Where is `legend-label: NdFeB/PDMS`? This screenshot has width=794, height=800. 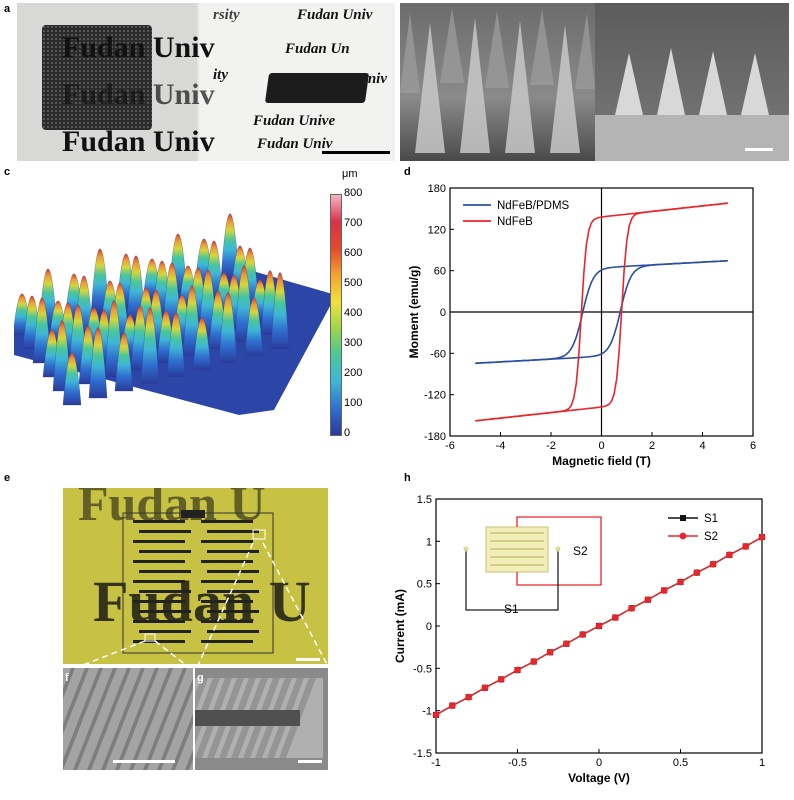 legend-label: NdFeB/PDMS is located at coordinates (533, 206).